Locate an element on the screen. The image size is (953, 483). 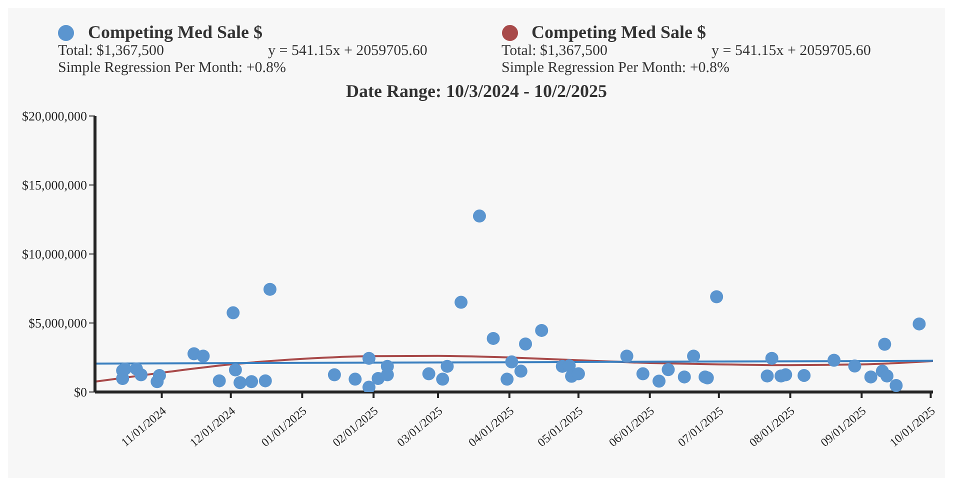
y-tick-label: $15,000,000 is located at coordinates (54, 185).